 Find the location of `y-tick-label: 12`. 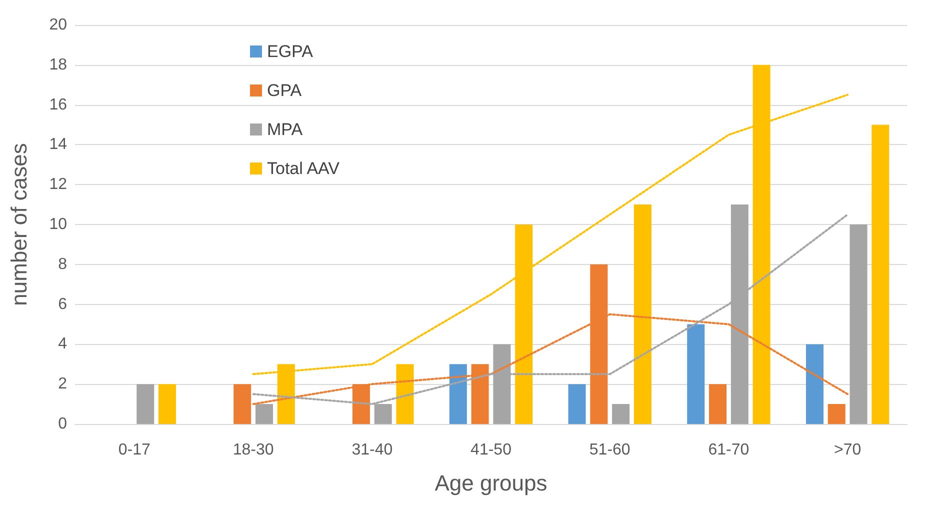

y-tick-label: 12 is located at coordinates (58, 185).